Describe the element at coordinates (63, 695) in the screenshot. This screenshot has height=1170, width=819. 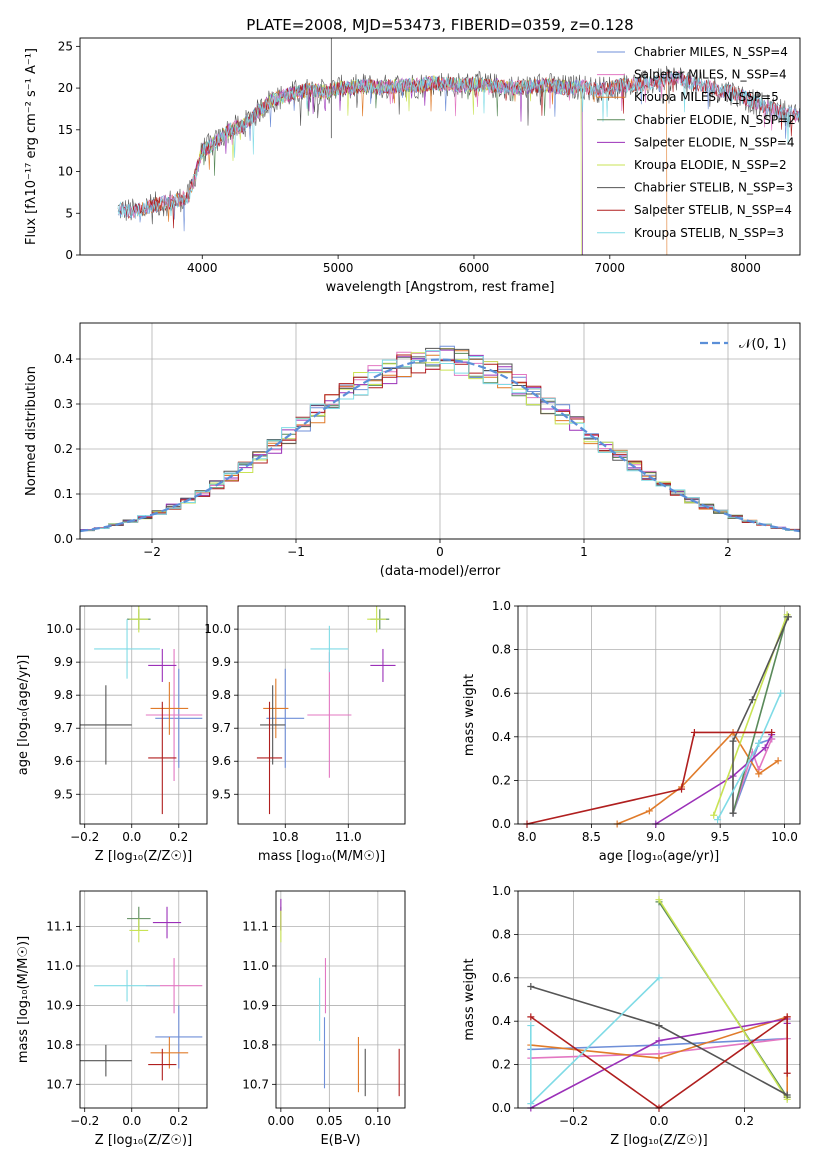
I see `y-tick-label: 9.8` at that location.